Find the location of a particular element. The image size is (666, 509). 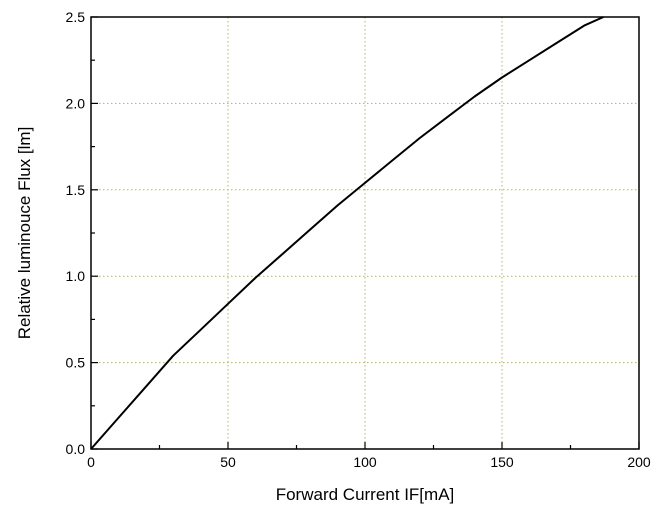

y-tick-label: 1.5 is located at coordinates (76, 190).